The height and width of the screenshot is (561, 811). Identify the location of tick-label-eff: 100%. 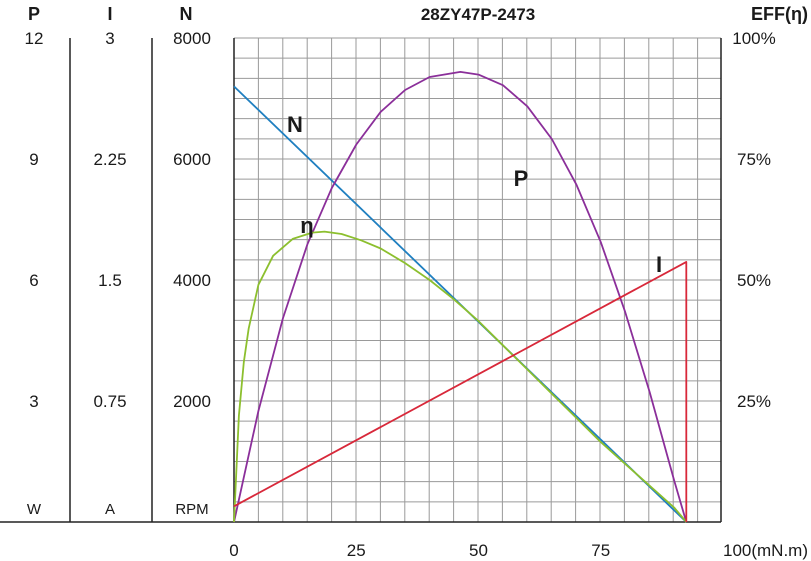
(753, 38).